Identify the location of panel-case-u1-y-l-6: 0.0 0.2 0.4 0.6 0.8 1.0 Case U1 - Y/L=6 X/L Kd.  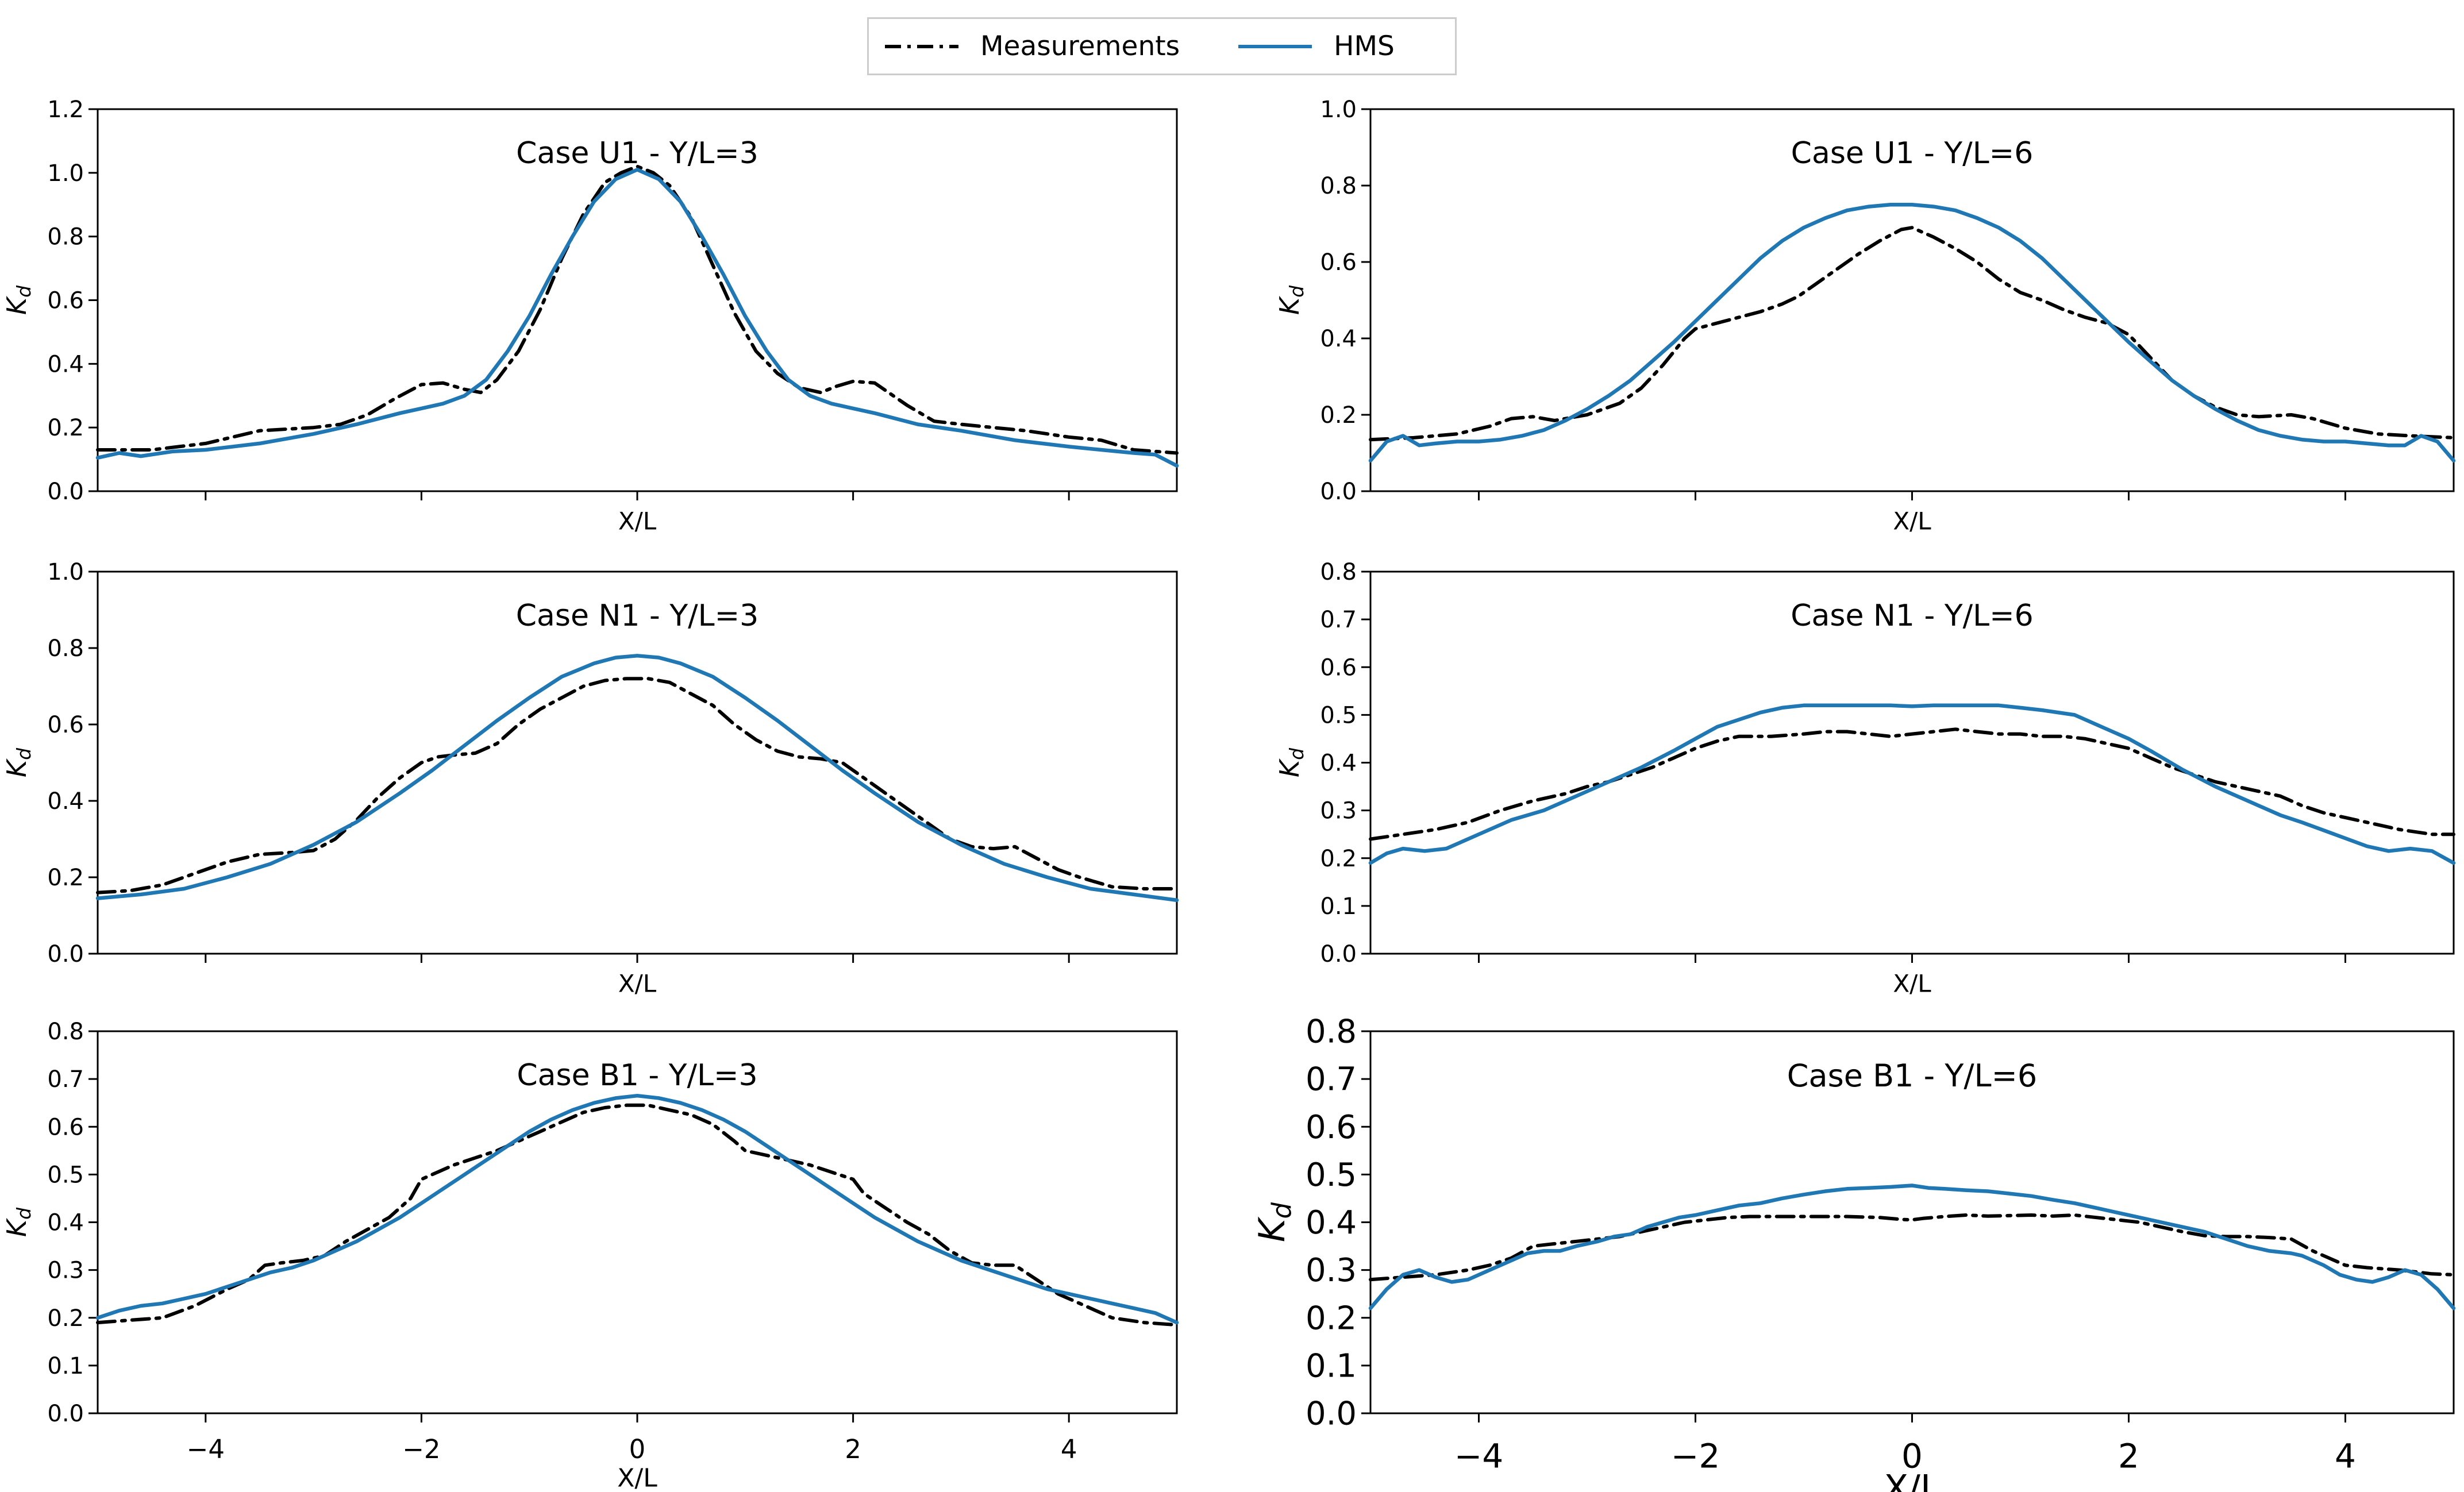
(1865, 316).